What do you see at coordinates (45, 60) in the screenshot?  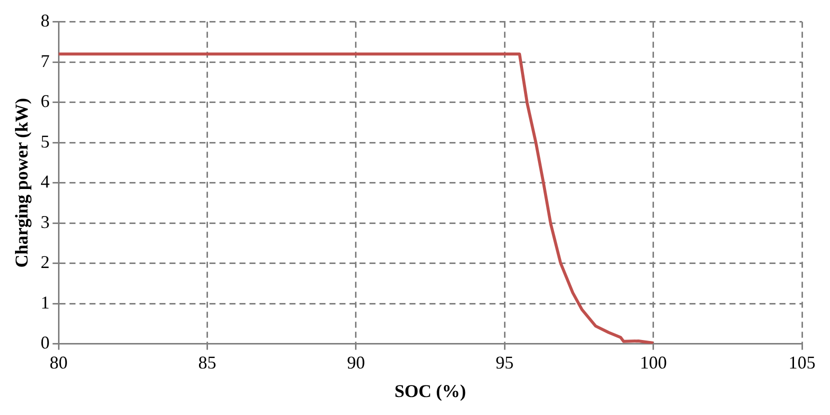 I see `y-tick-label: 7` at bounding box center [45, 60].